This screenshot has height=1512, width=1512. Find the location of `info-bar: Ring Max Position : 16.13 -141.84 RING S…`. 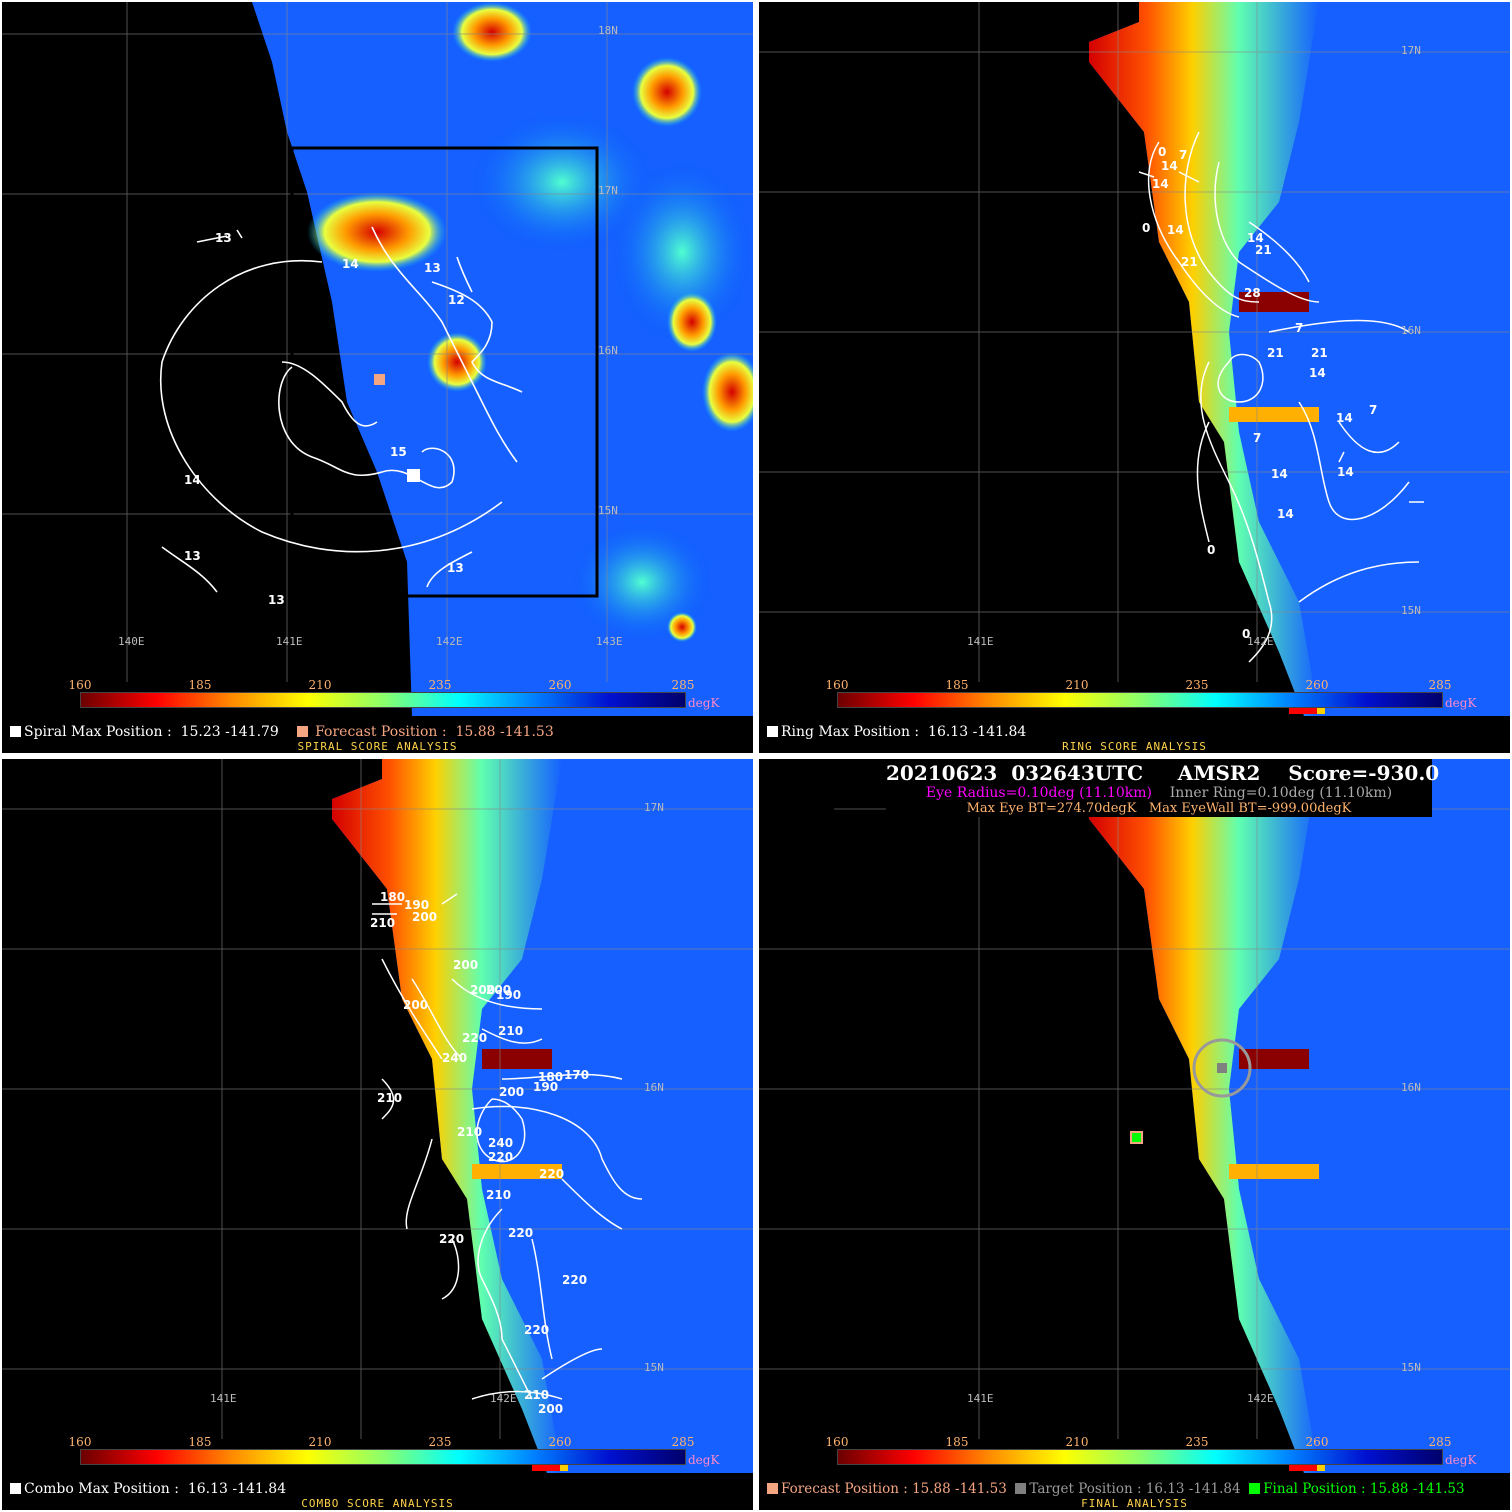

info-bar: Ring Max Position : 16.13 -141.84 RING S… is located at coordinates (1134, 734).